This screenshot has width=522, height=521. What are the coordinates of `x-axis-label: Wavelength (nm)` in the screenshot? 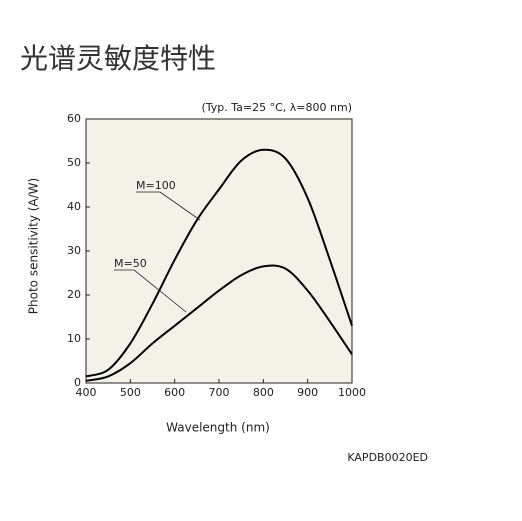 It's located at (218, 428).